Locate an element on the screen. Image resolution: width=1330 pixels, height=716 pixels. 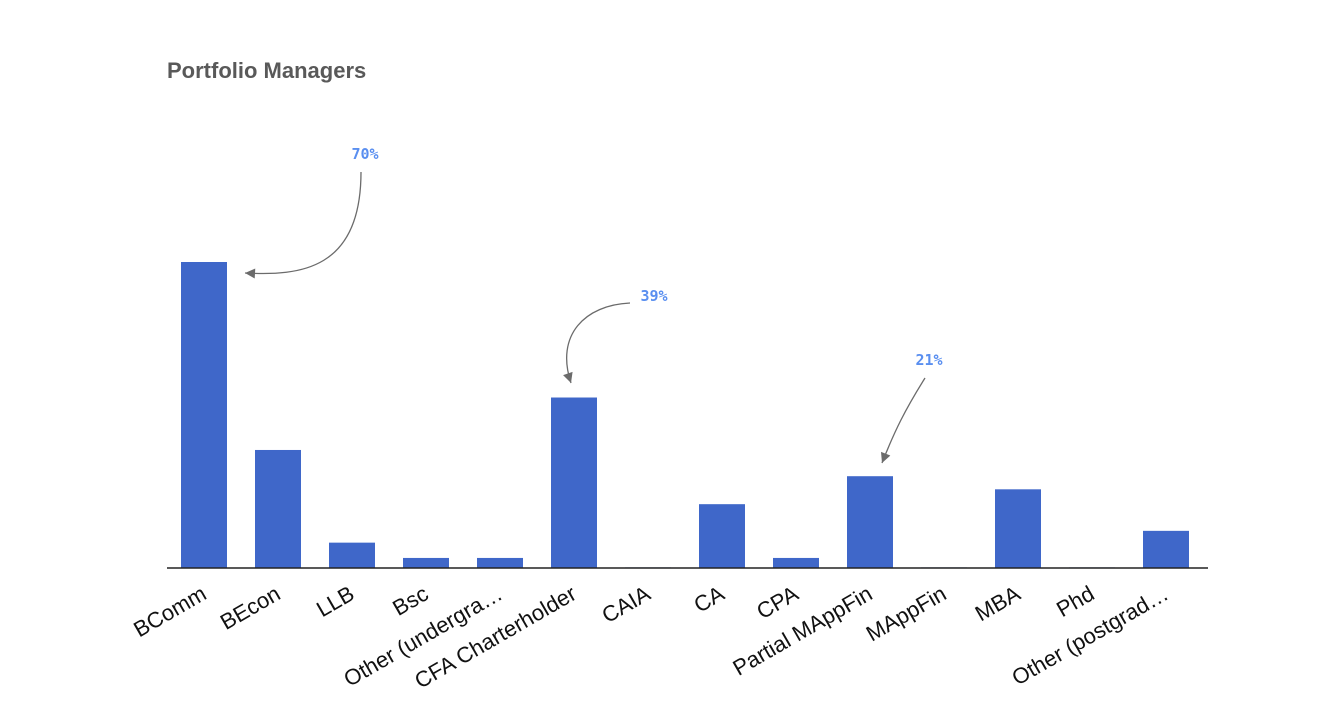
bar-cpa is located at coordinates (796, 562).